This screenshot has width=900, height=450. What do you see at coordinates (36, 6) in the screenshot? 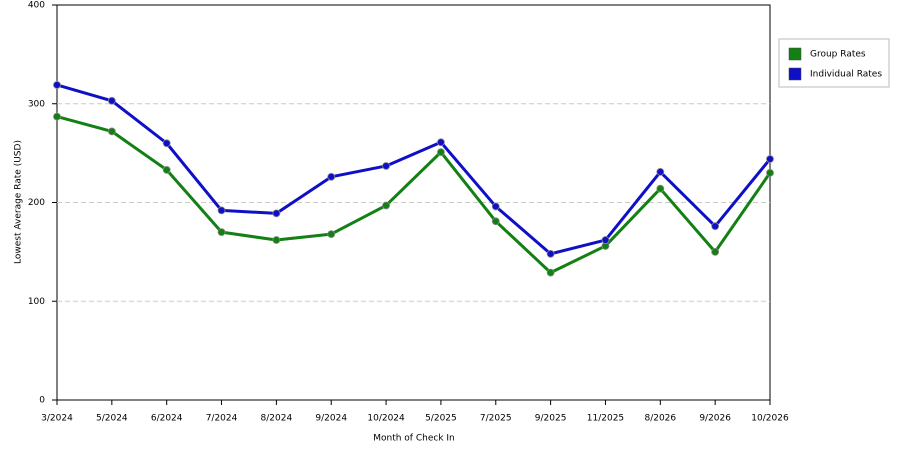
I see `y-tick-label: 400` at bounding box center [36, 6].